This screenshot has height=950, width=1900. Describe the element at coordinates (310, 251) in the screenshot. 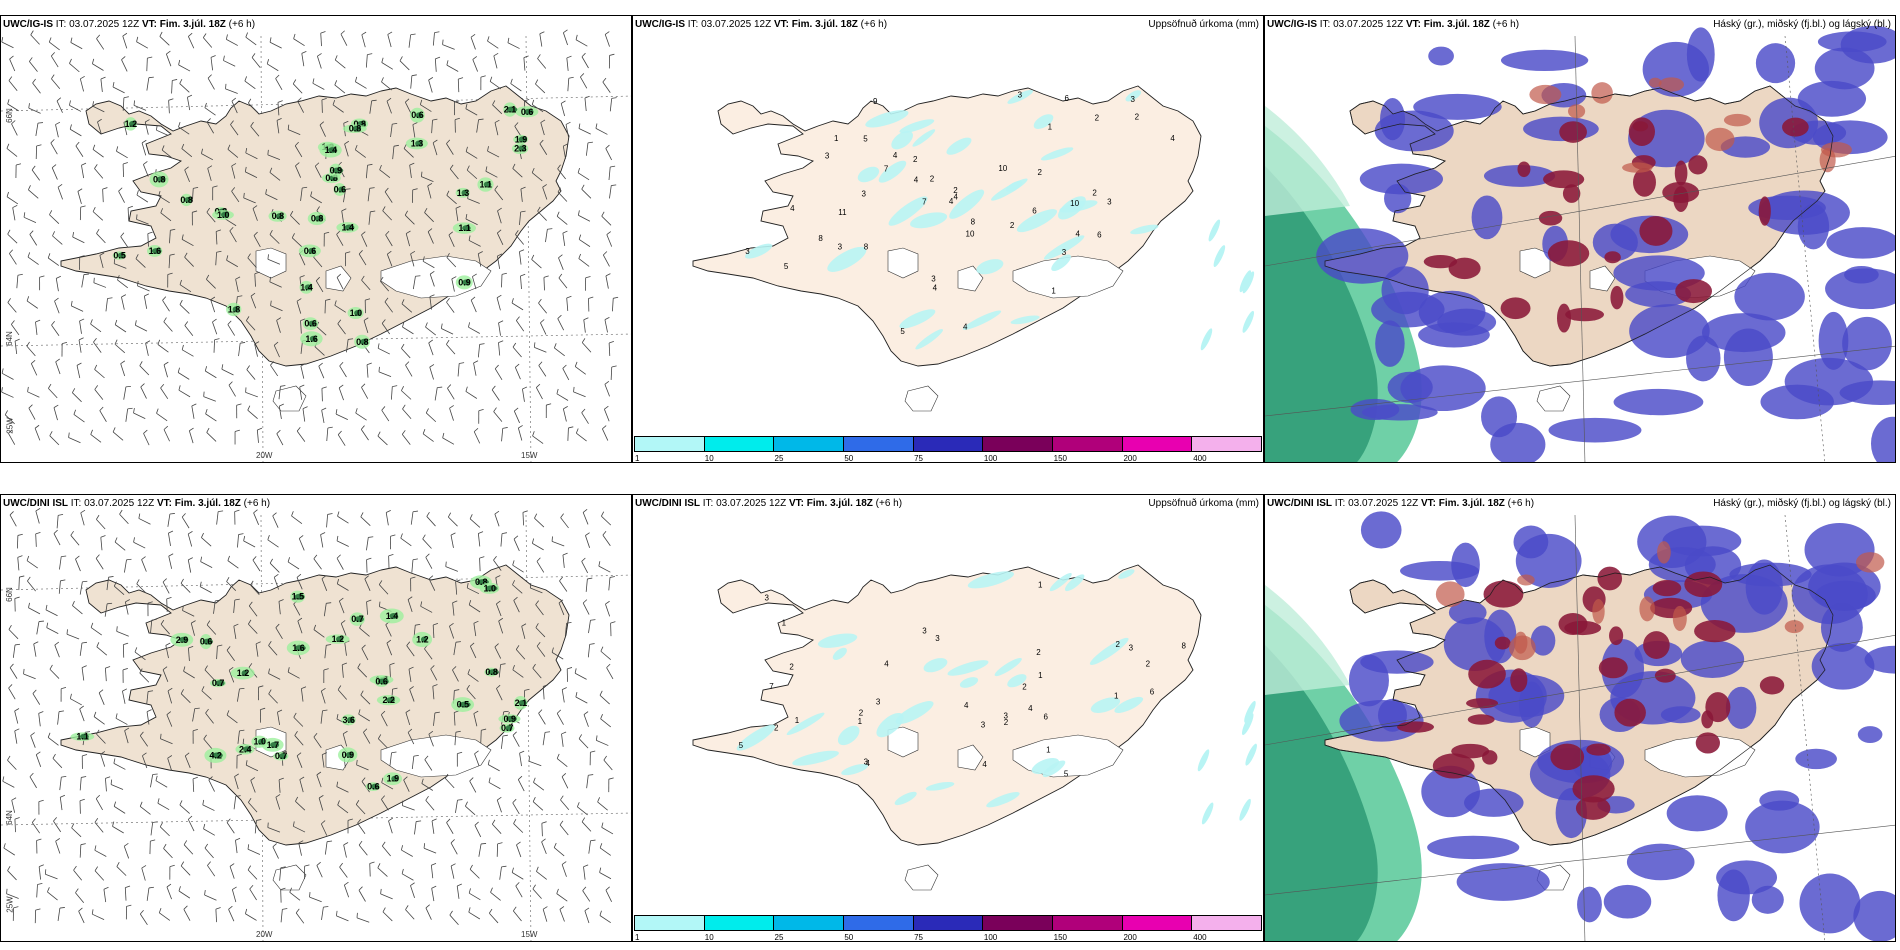

I see `precip-value-label: 0.6` at that location.